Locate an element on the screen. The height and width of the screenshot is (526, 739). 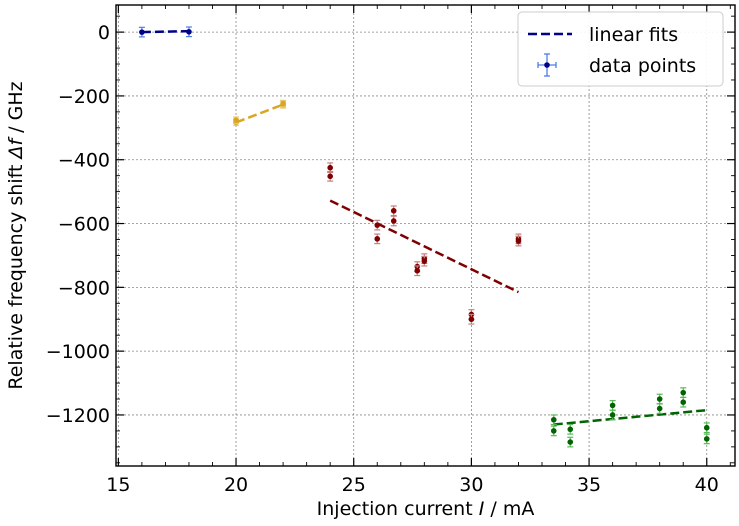
y-tick-label: −600 is located at coordinates (84, 225).